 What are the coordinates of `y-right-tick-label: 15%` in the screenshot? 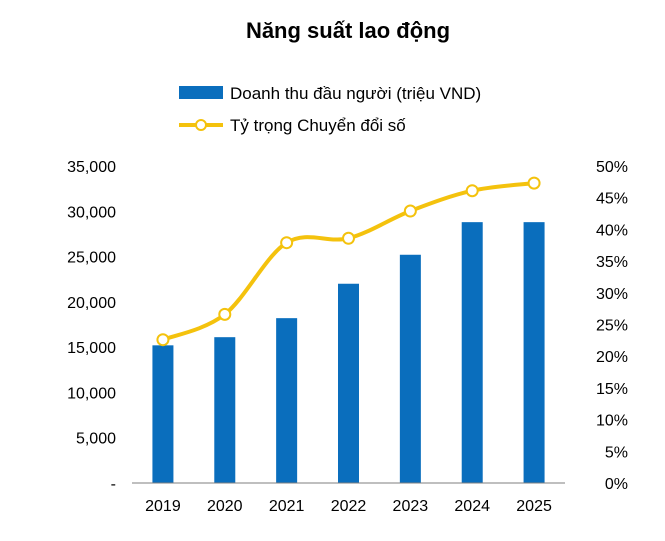 It's located at (612, 389).